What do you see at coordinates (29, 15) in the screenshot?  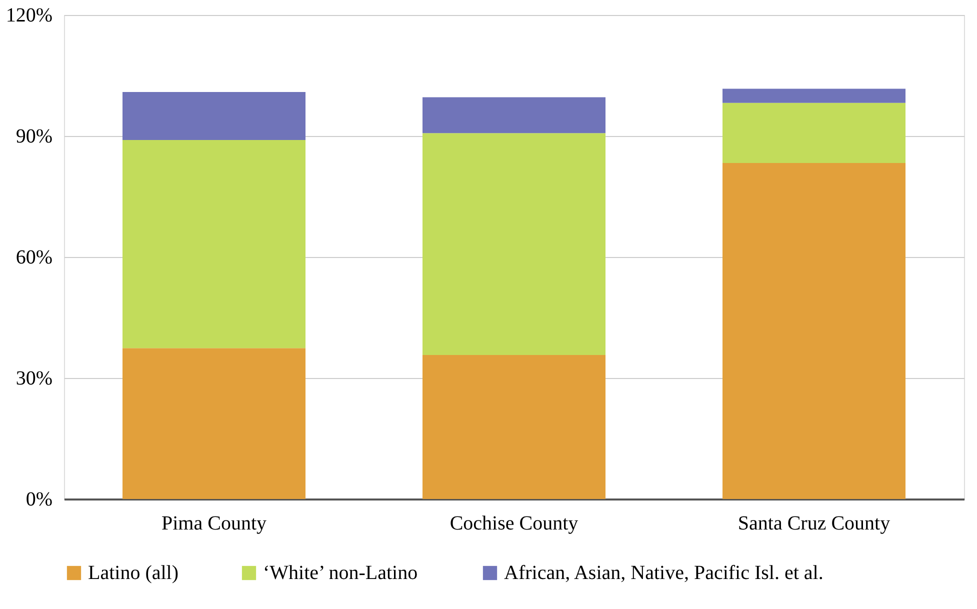 I see `y-tick-label: 120%` at bounding box center [29, 15].